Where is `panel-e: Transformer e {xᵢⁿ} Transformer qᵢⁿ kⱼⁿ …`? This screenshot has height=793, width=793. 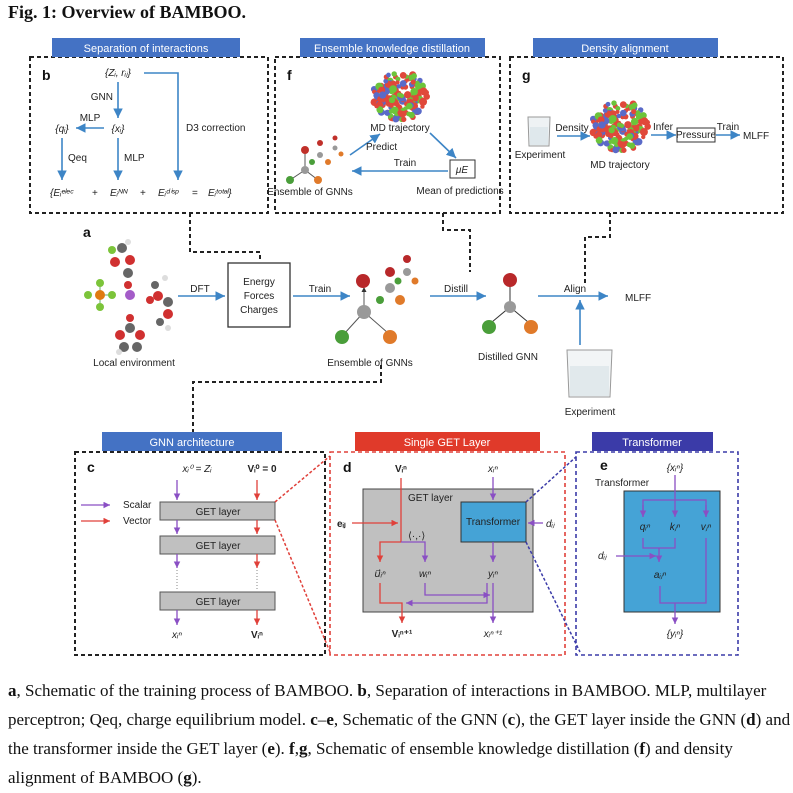
panel-e: Transformer e {xᵢⁿ} Transformer qᵢⁿ kⱼⁿ … is located at coordinates (657, 544).